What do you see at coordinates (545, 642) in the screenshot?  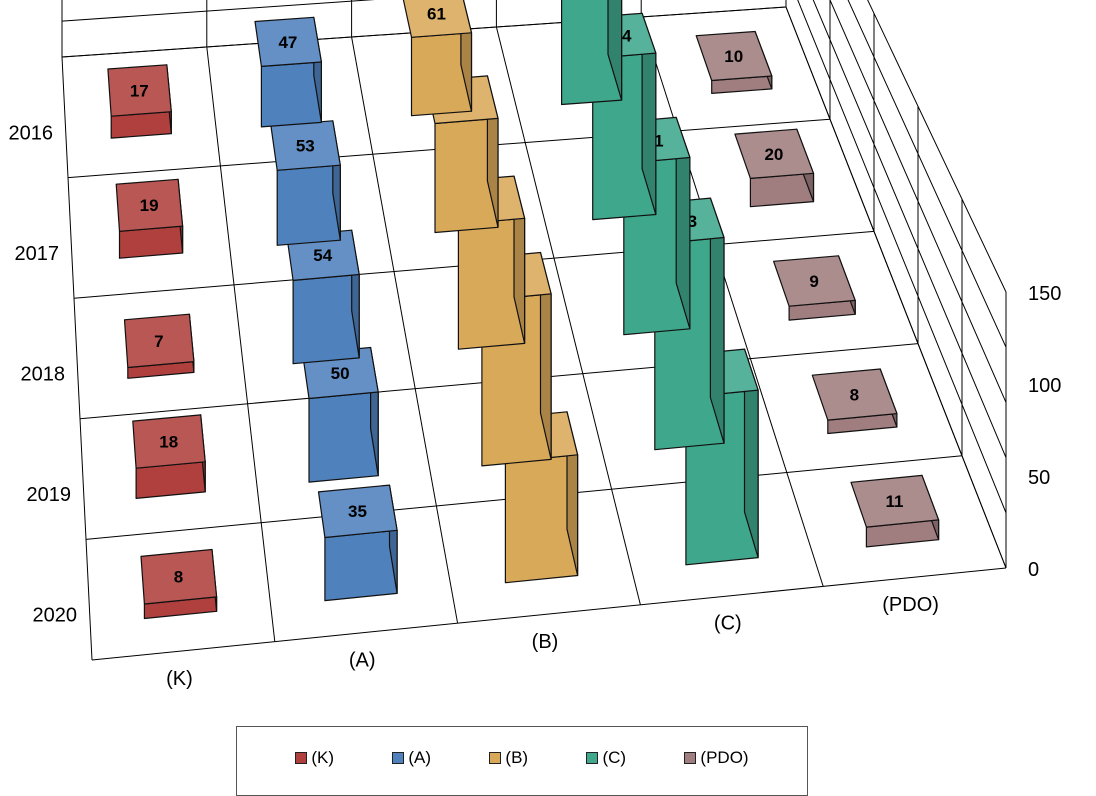 I see `x-tick-label: (B)` at bounding box center [545, 642].